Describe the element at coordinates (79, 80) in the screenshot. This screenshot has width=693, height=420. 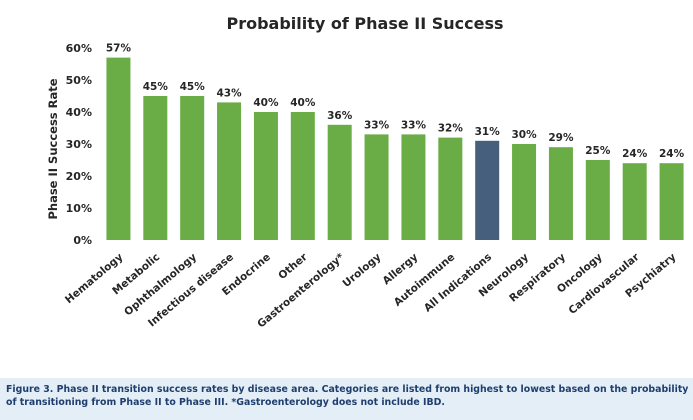
I see `y-tick-label: 50%` at that location.